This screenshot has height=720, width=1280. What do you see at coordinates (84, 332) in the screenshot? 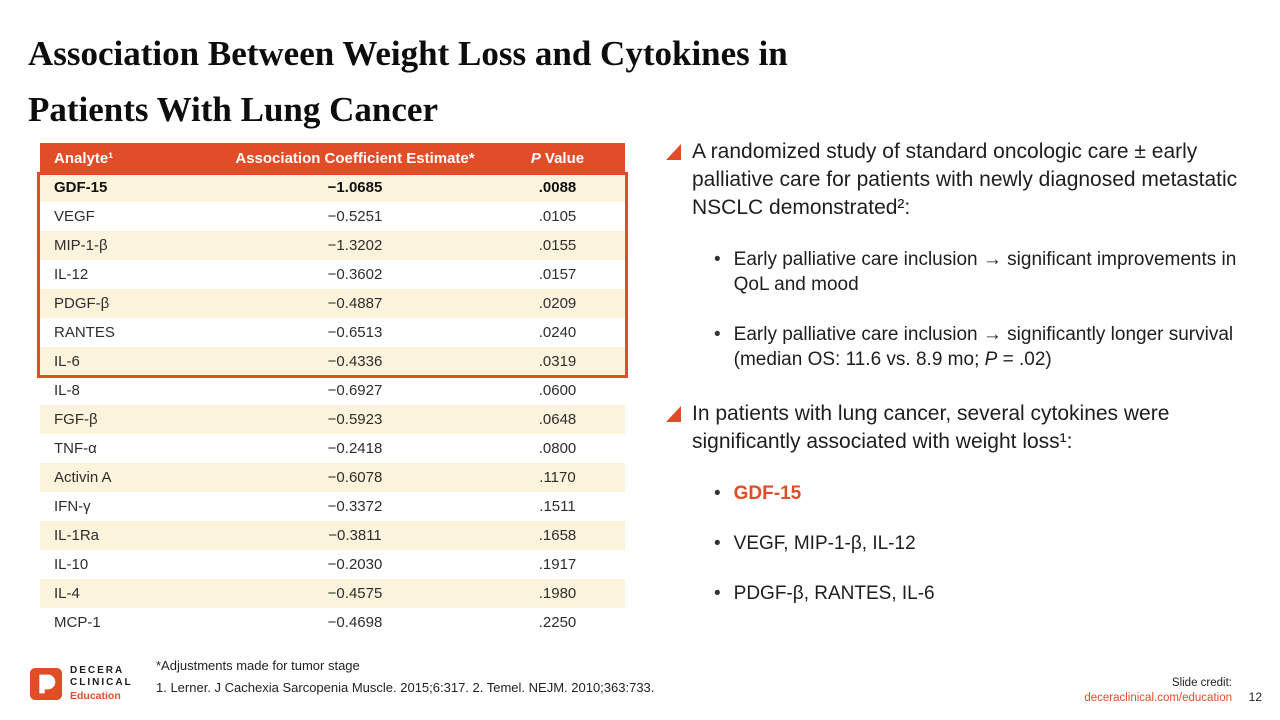
I see `analyte-cell: RANTES` at bounding box center [84, 332].